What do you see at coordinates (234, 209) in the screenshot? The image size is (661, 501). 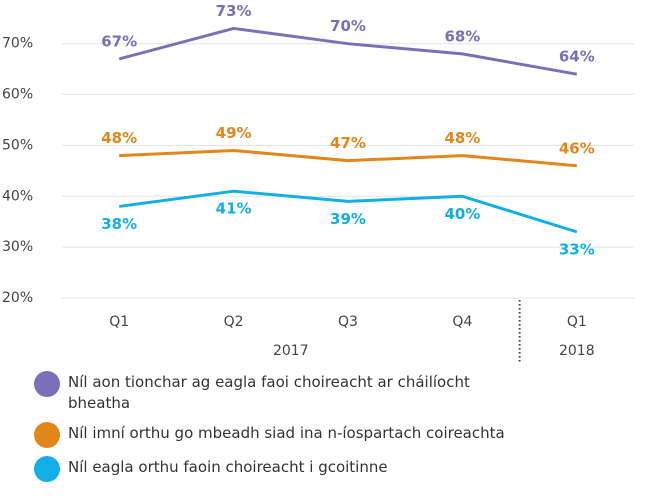 I see `value-label: 41%` at bounding box center [234, 209].